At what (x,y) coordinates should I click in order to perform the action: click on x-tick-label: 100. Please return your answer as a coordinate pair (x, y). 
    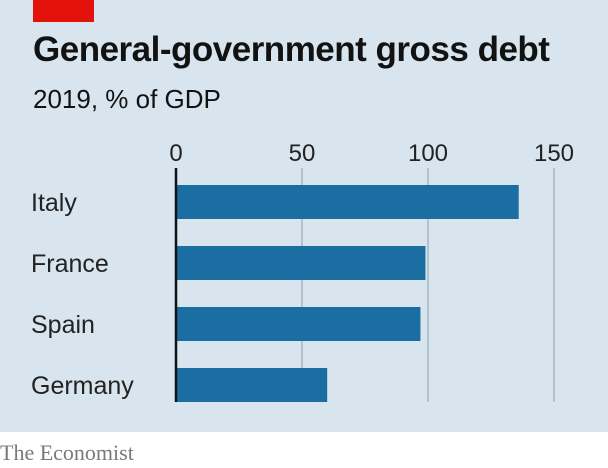
    Looking at the image, I should click on (428, 153).